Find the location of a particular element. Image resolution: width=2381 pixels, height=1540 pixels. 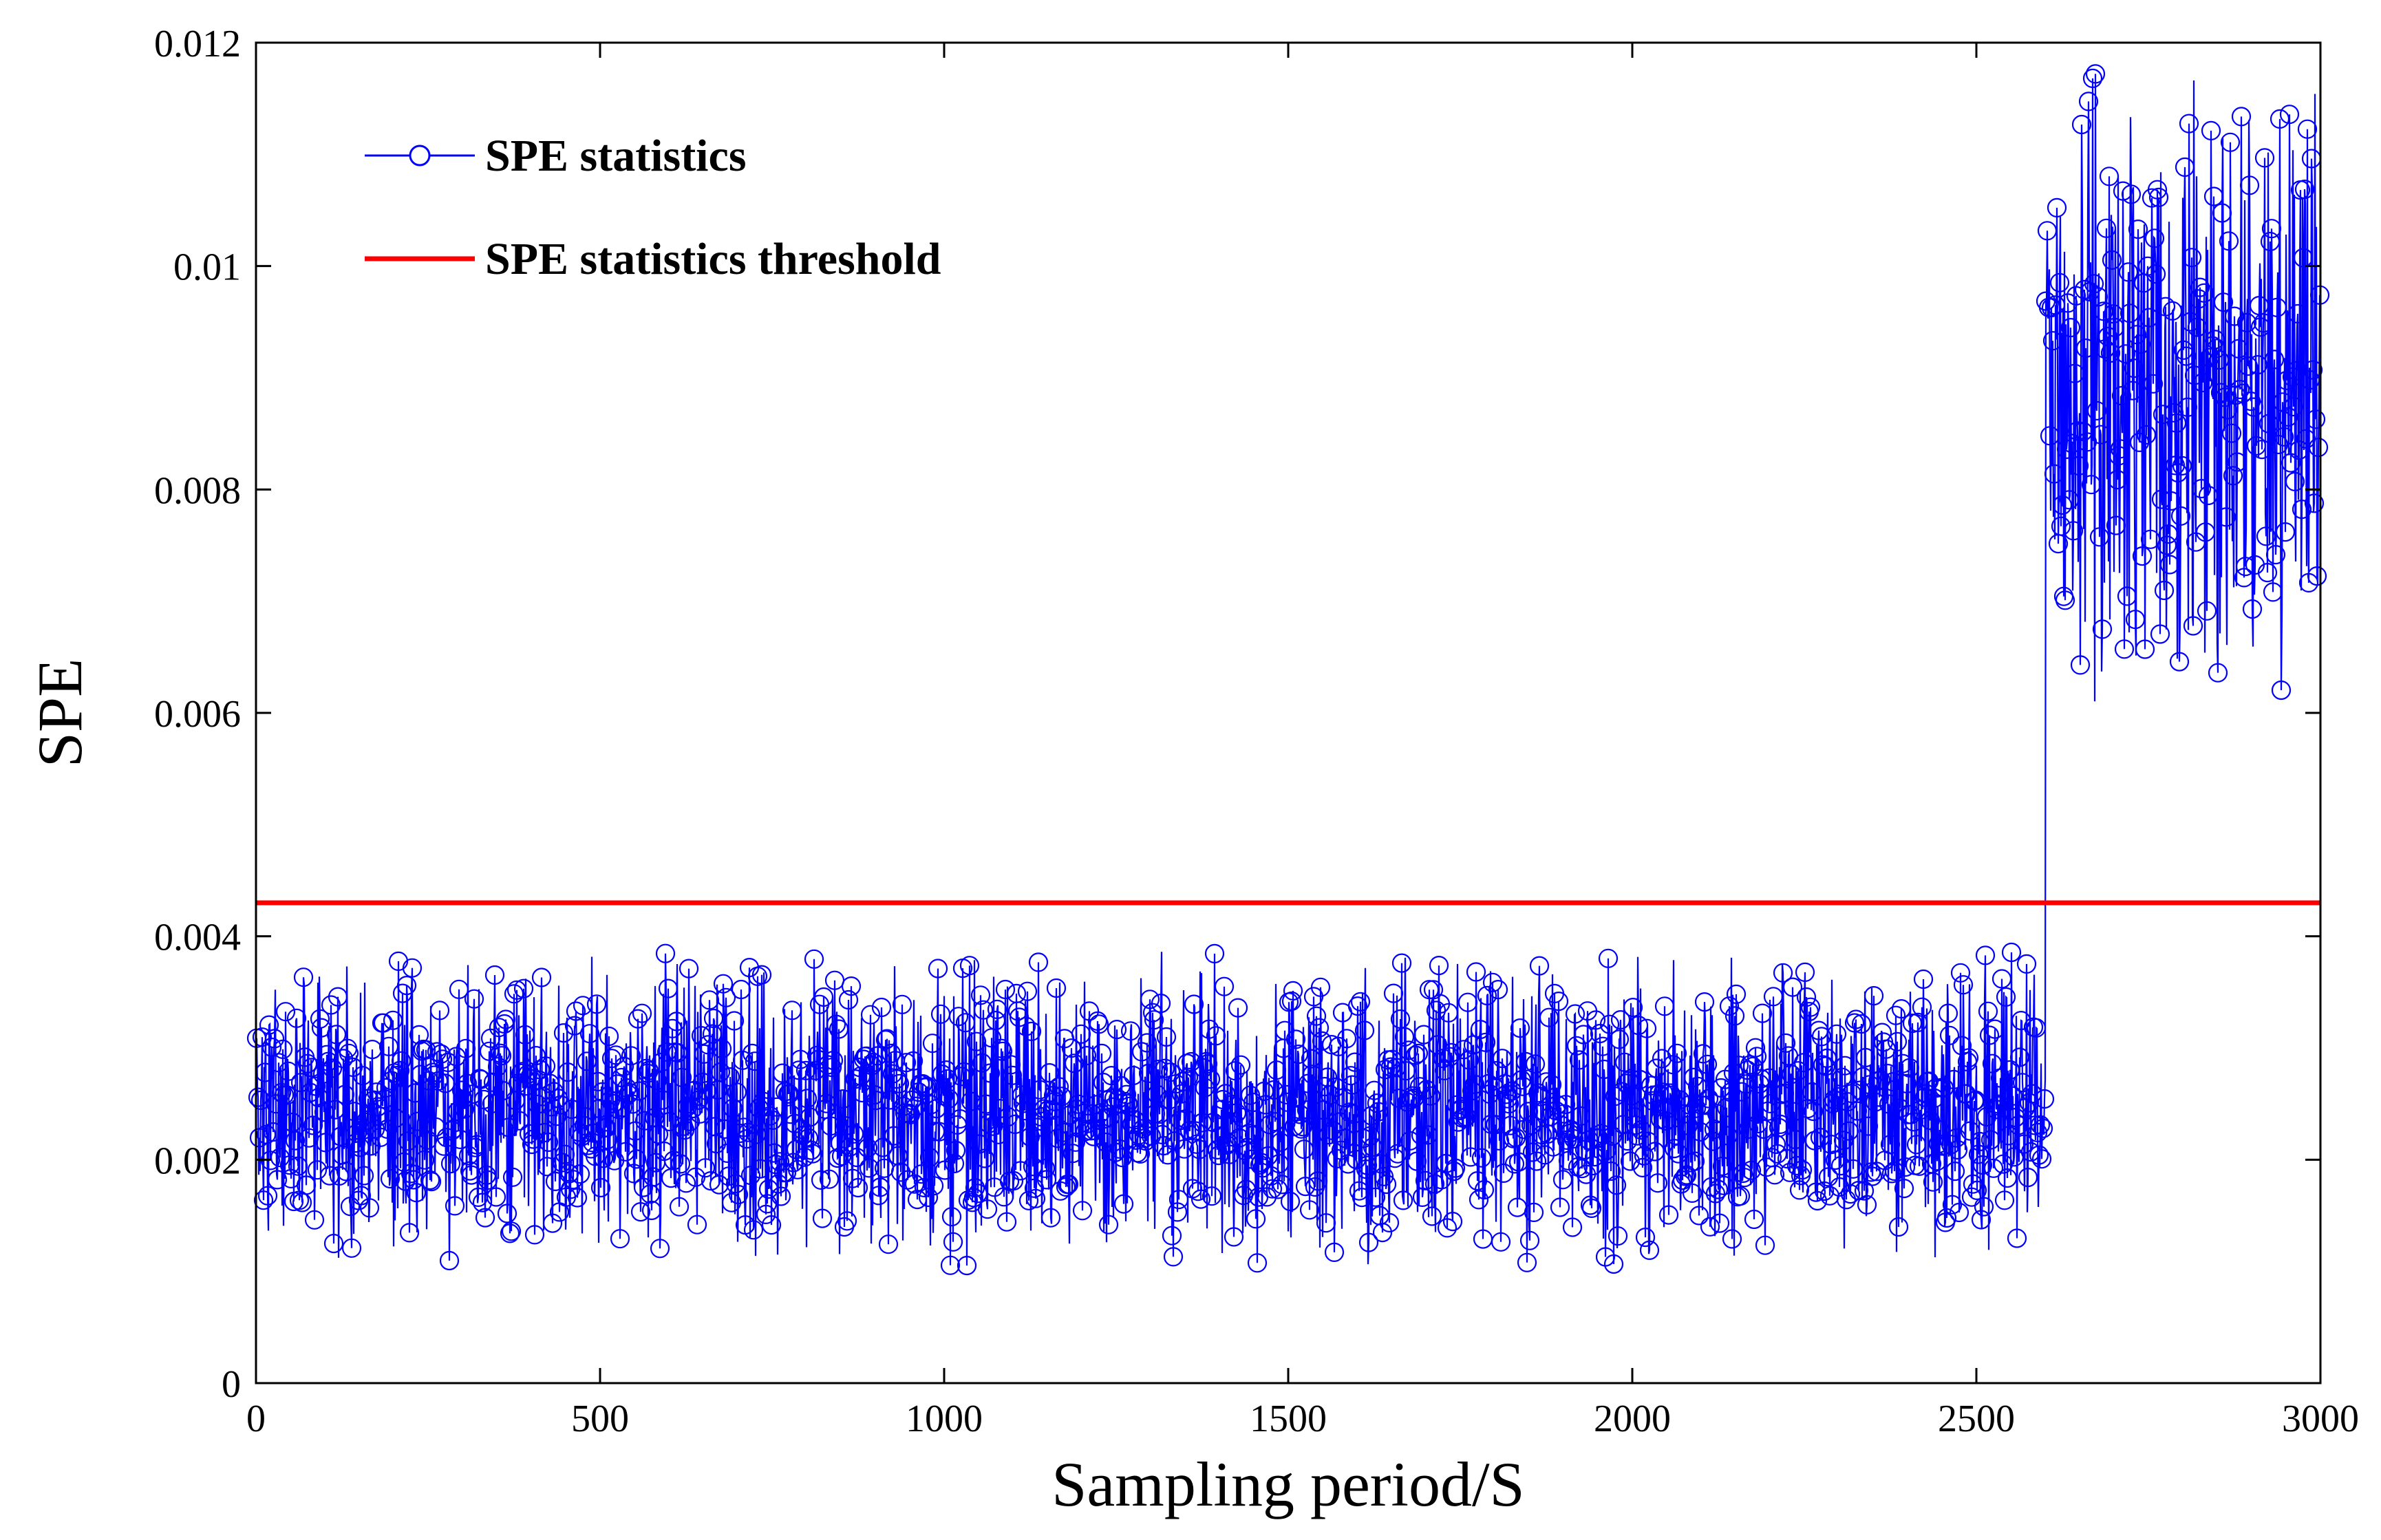

x-axis-title: Sampling period/S is located at coordinates (1287, 1484).